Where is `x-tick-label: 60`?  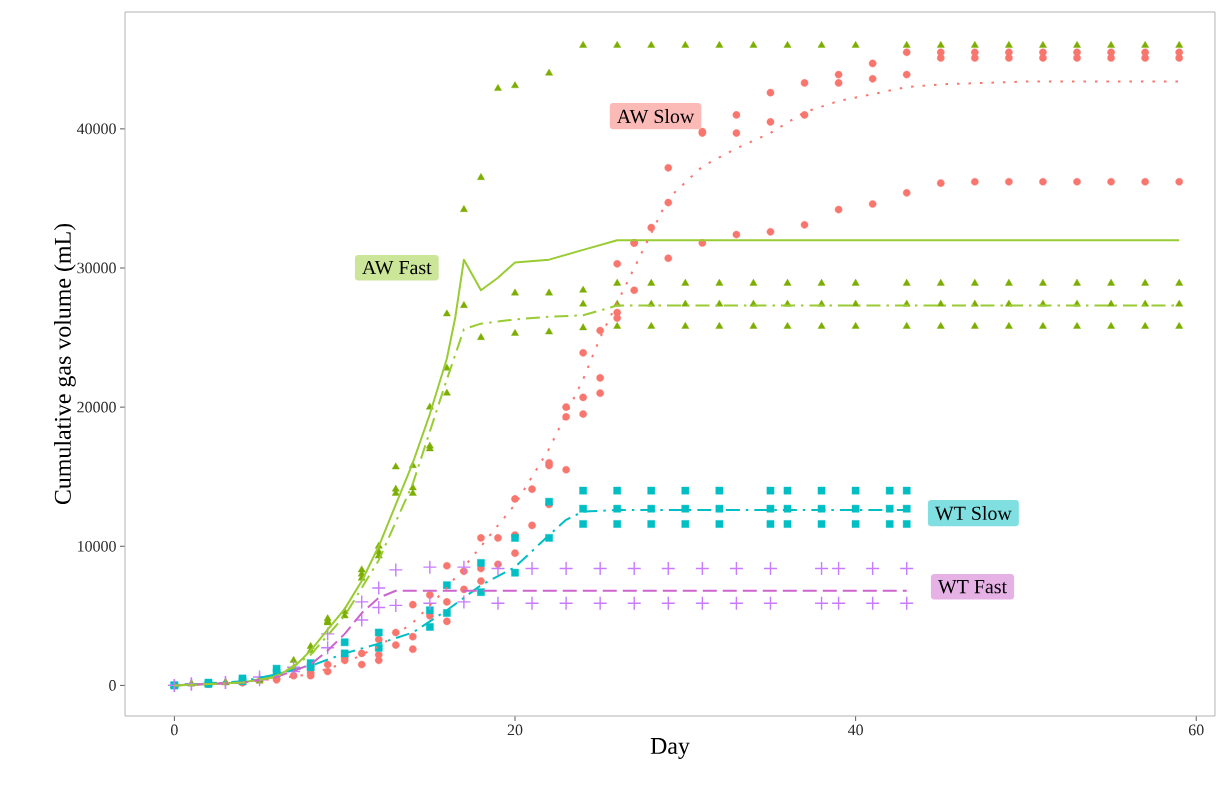 x-tick-label: 60 is located at coordinates (1196, 730).